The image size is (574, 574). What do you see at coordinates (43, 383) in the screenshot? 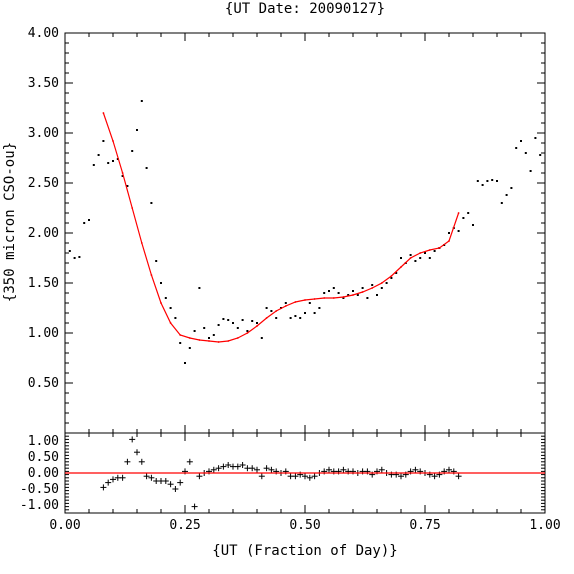
I see `upper-y-tick-label: 0.50` at bounding box center [43, 383].